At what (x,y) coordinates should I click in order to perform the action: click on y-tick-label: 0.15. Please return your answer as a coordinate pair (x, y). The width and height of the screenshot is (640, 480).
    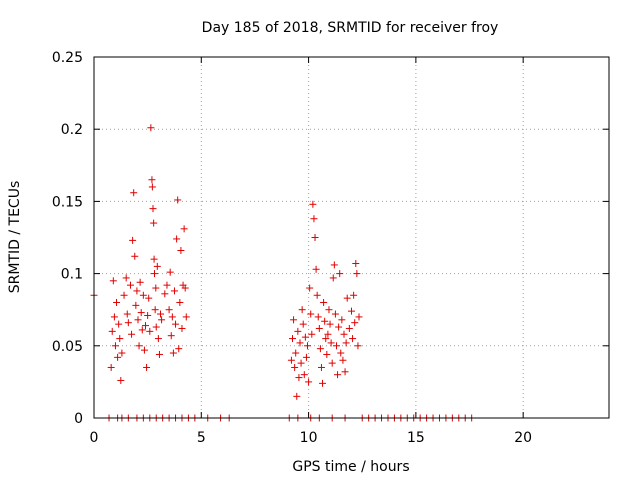
    Looking at the image, I should click on (67, 202).